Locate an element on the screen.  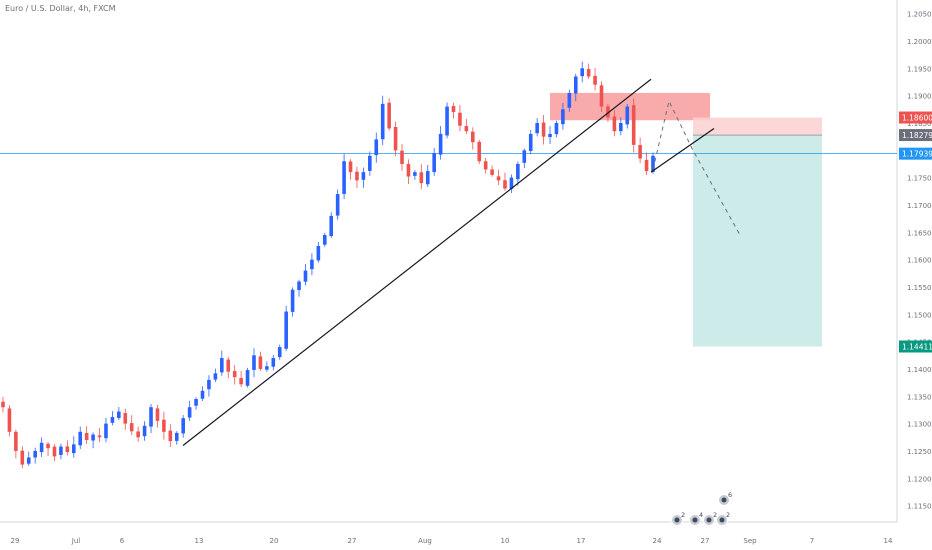
price-label-last is located at coordinates (915, 153).